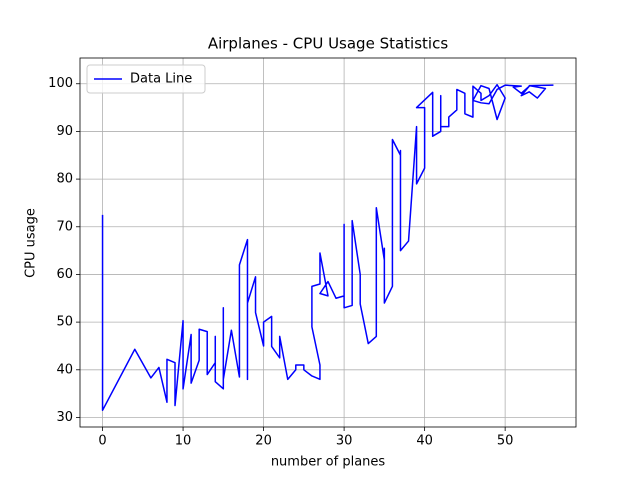 This screenshot has width=640, height=480. Describe the element at coordinates (64, 369) in the screenshot. I see `y-tick-label: 40` at that location.